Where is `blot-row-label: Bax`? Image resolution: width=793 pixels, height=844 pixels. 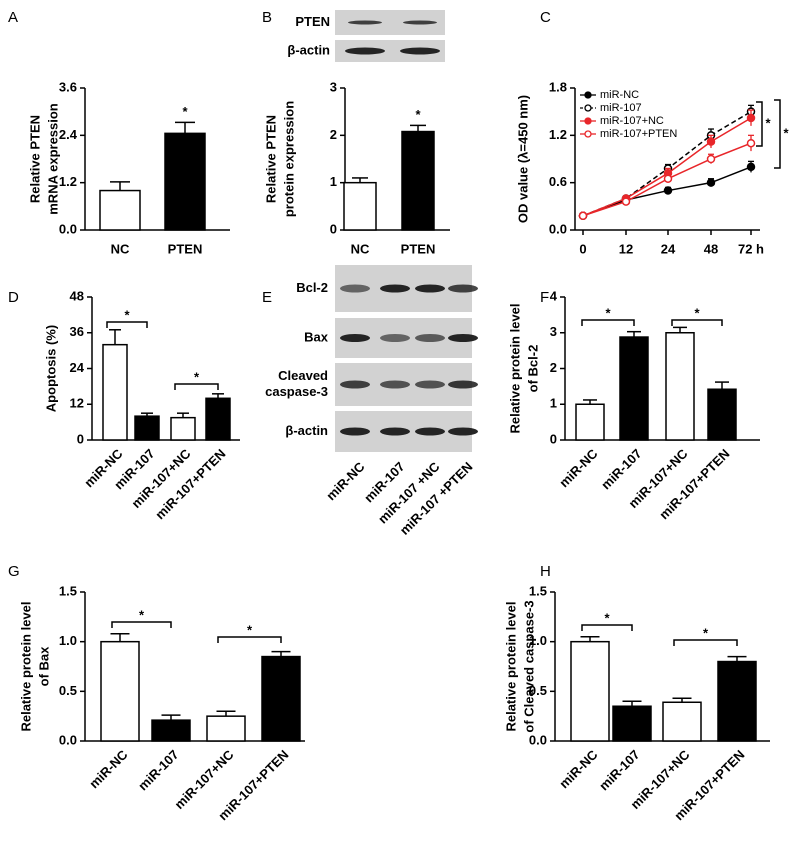 blot-row-label: Bax is located at coordinates (316, 336).